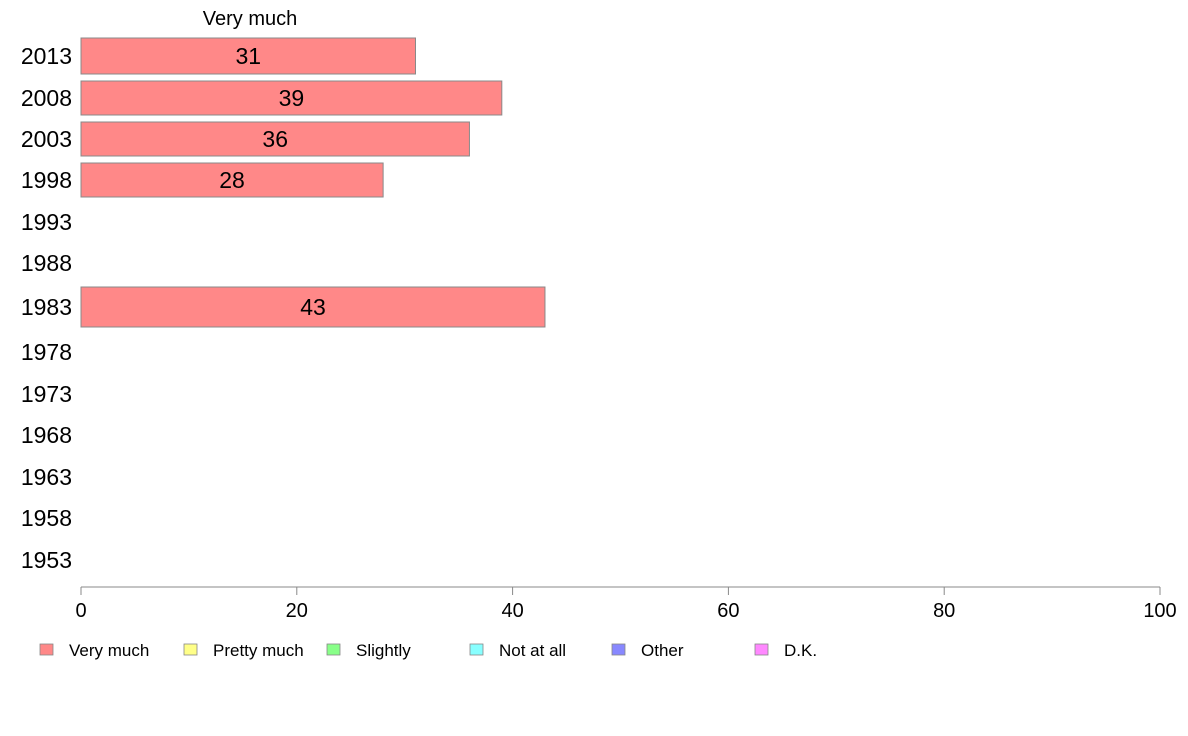 This screenshot has height=736, width=1188. What do you see at coordinates (46, 560) in the screenshot?
I see `category-label: 1953` at bounding box center [46, 560].